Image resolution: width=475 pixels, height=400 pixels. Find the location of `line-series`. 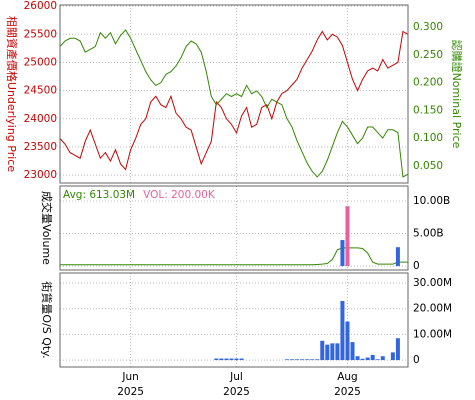

line-series is located at coordinates (234, 256).